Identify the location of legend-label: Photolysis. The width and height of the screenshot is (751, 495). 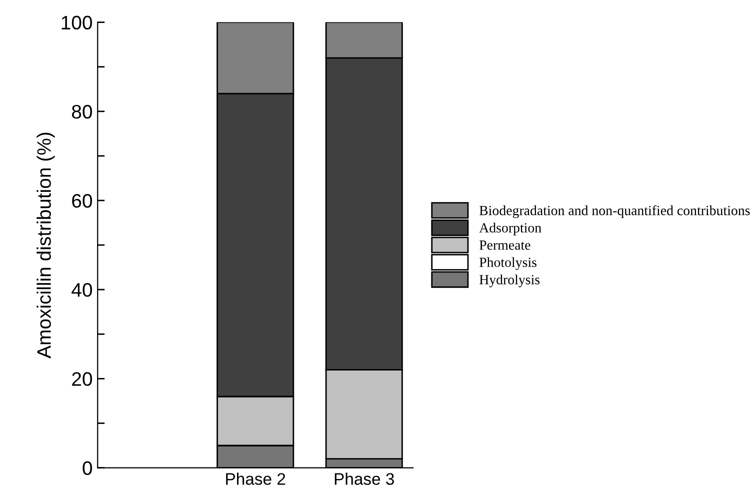
(507, 263).